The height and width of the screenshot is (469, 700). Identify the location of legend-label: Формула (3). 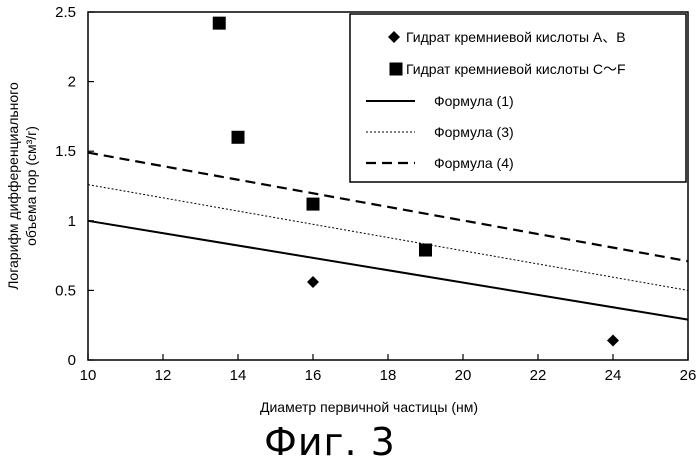
(474, 132).